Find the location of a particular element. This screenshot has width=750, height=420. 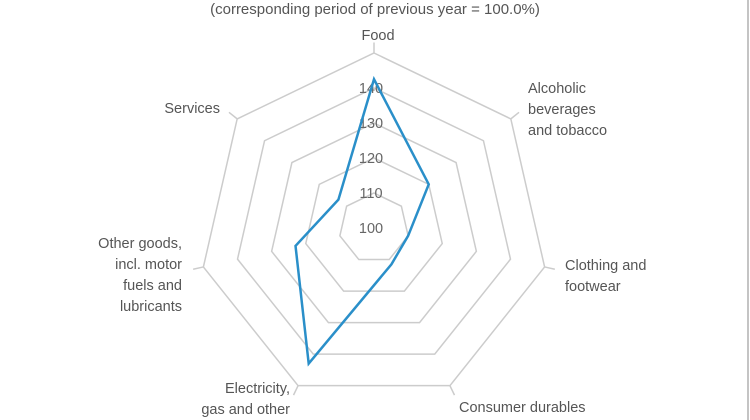

category-label: incl. motor is located at coordinates (148, 265).